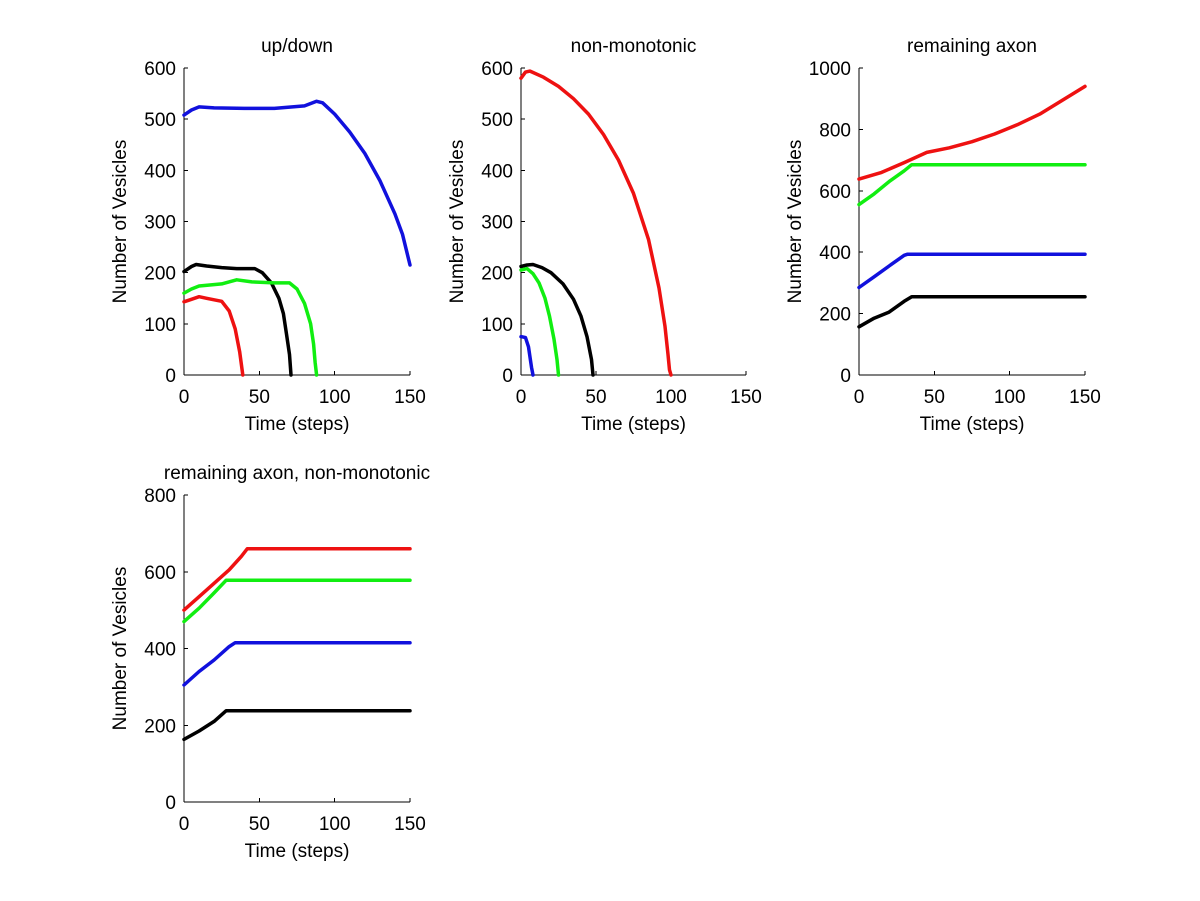  Describe the element at coordinates (297, 46) in the screenshot. I see `chart-title: up/down` at that location.